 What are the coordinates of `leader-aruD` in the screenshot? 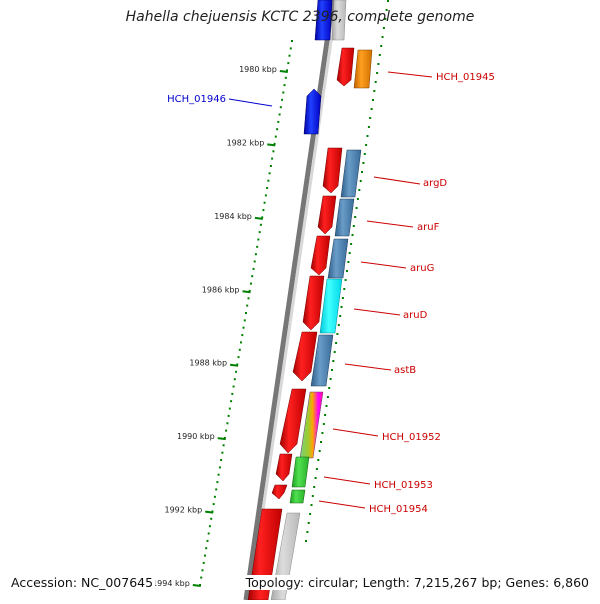 It's located at (377, 312).